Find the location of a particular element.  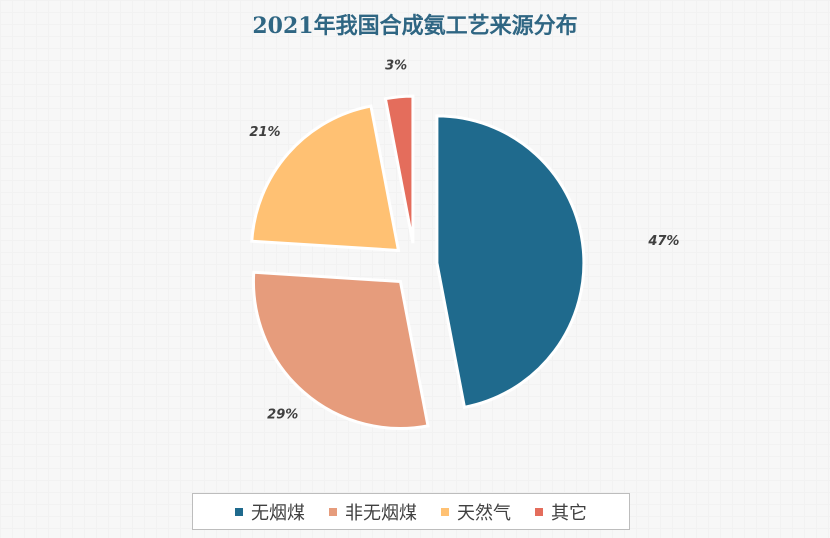

pie-slice-anthracite is located at coordinates (510, 262).